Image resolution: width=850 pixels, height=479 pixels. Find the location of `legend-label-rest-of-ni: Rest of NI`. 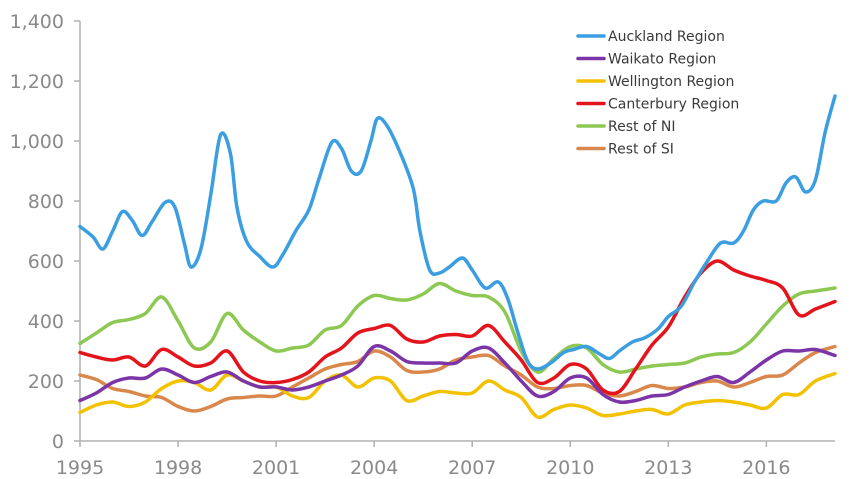

legend-label-rest-of-ni: Rest of NI is located at coordinates (642, 127).